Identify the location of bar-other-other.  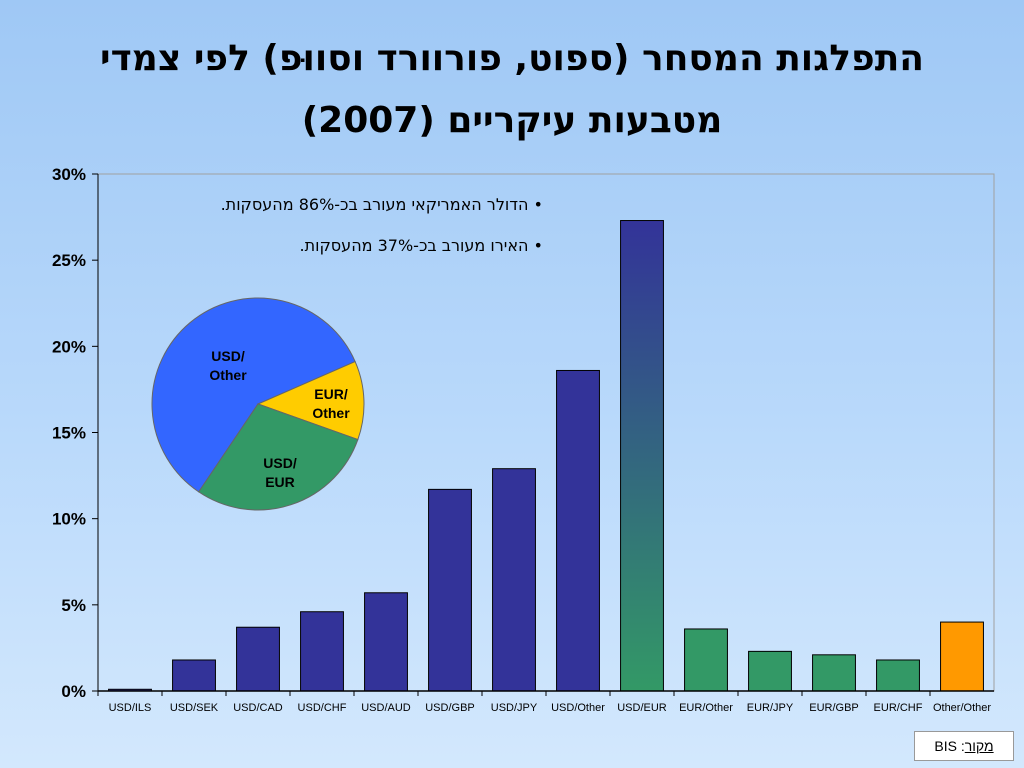
(962, 656).